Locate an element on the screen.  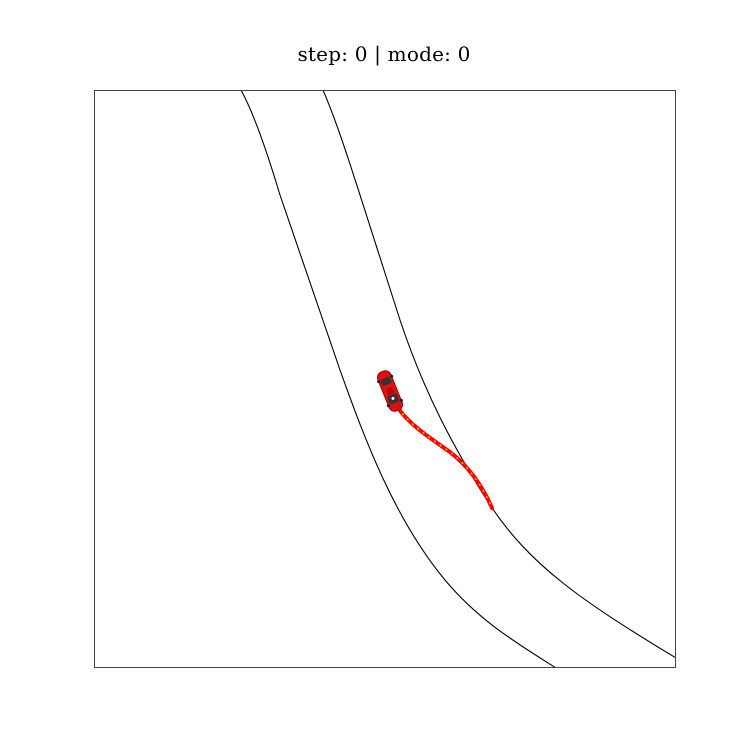
red-trajectory is located at coordinates (445, 458).